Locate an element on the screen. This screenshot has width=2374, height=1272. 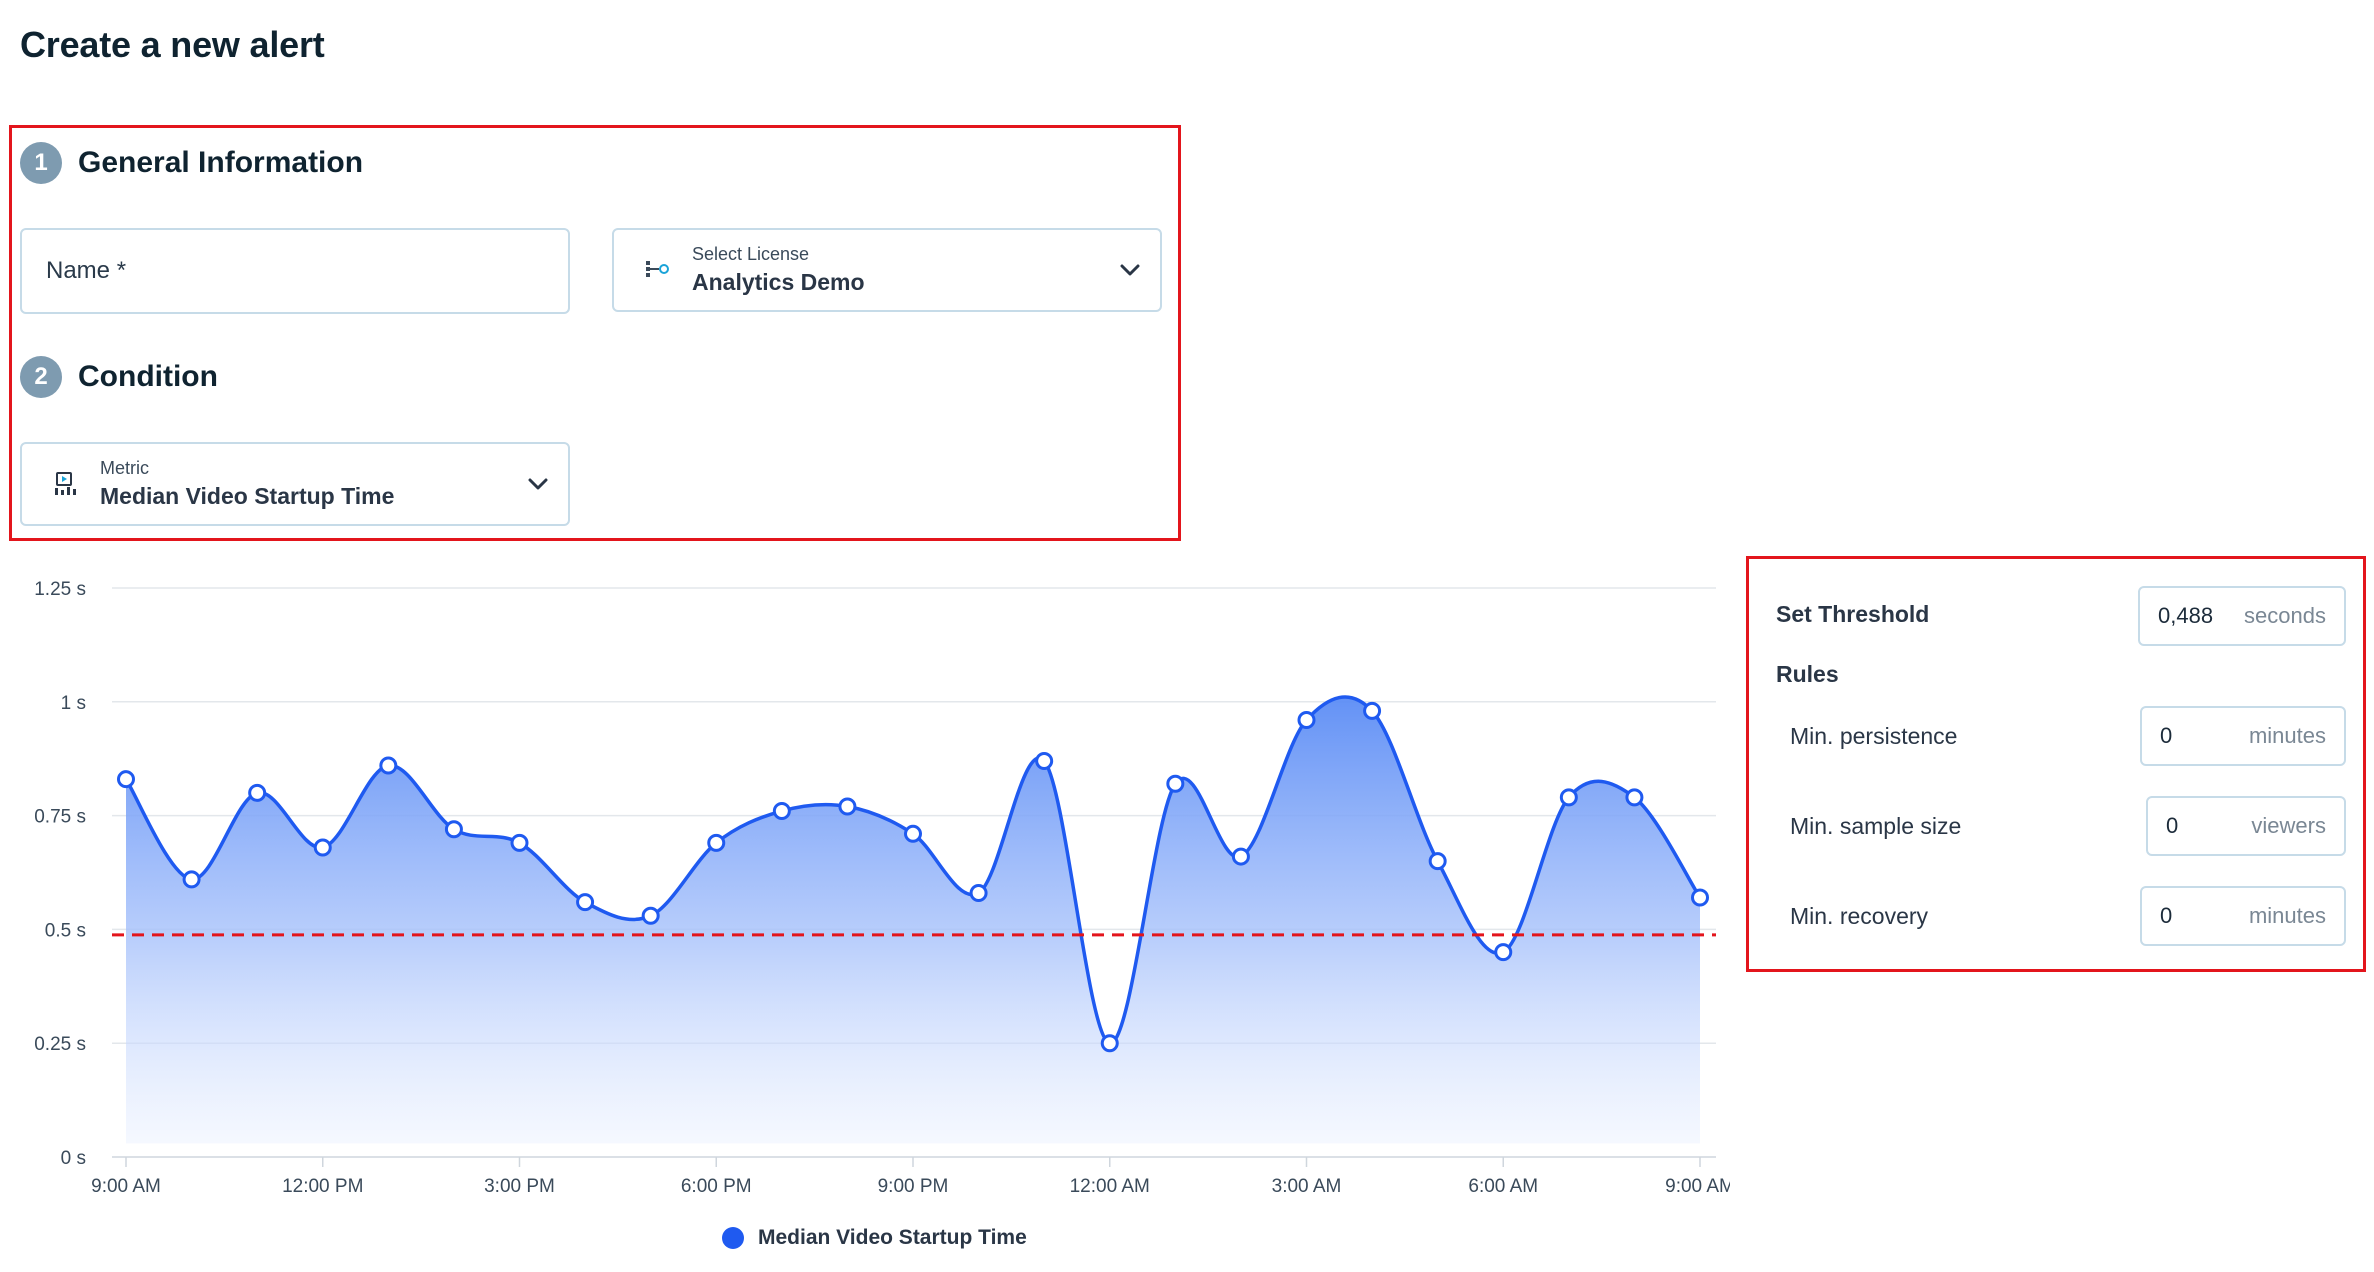
step-badge-1: 1 is located at coordinates (41, 163).